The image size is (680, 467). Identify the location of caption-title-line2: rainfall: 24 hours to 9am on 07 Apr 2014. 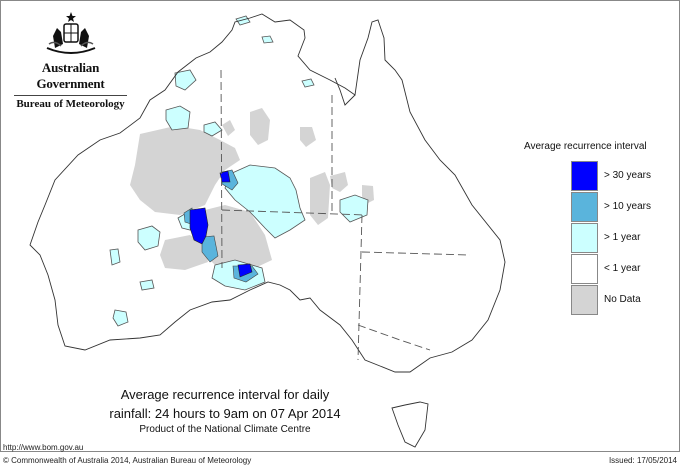
(225, 413).